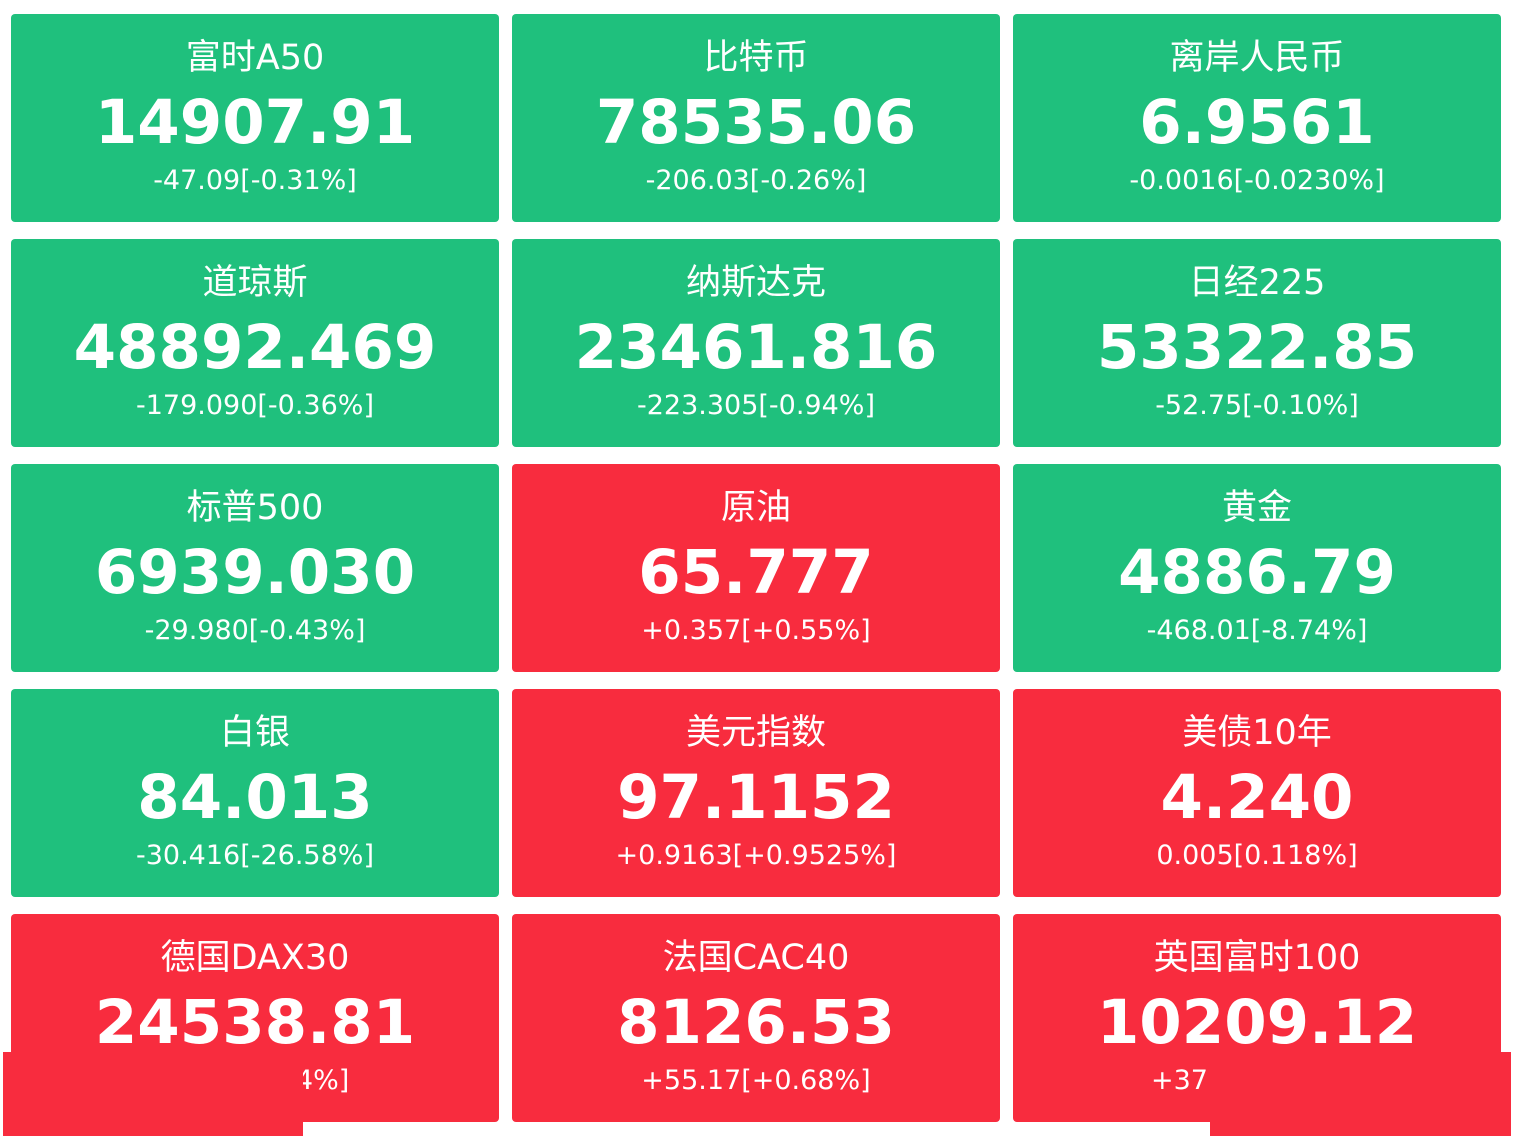 The height and width of the screenshot is (1136, 1514). I want to click on quote-tile-offshore-rmb: 离岸人民币 6.9561 -0.0016[-0.0230%], so click(1257, 118).